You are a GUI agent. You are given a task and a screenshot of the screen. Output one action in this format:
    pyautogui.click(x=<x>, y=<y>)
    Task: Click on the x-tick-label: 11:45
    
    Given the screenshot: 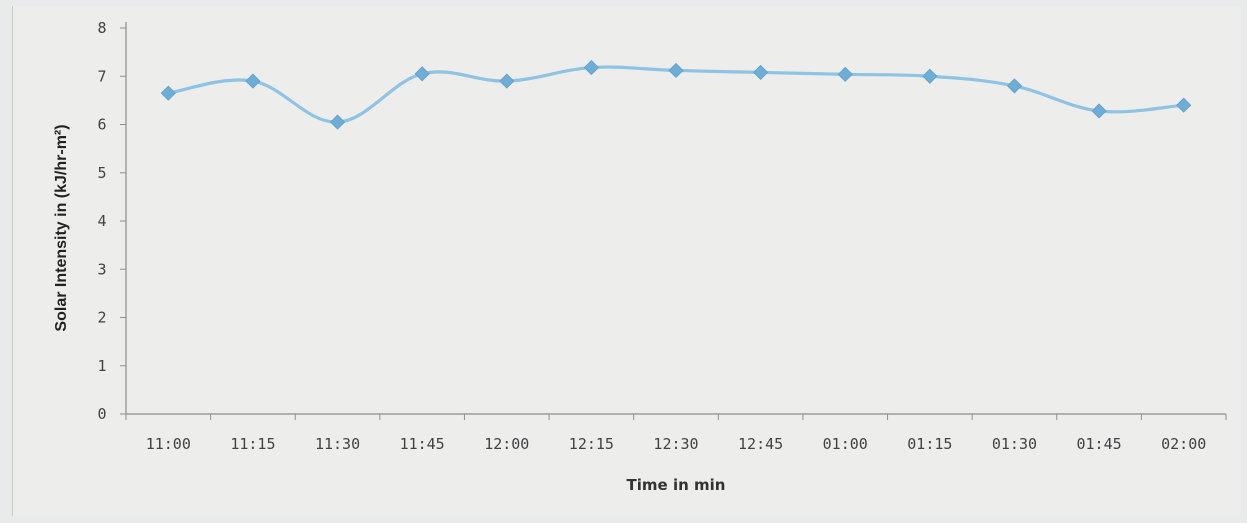 What is the action you would take?
    pyautogui.click(x=422, y=444)
    